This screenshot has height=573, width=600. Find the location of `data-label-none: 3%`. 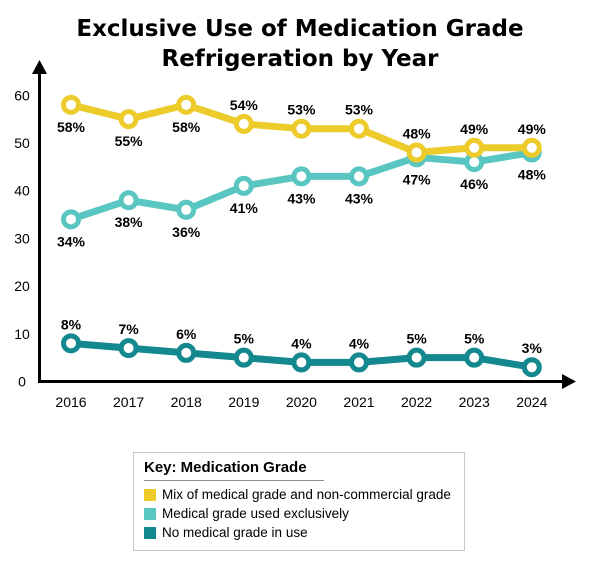

data-label-none: 3% is located at coordinates (532, 348).